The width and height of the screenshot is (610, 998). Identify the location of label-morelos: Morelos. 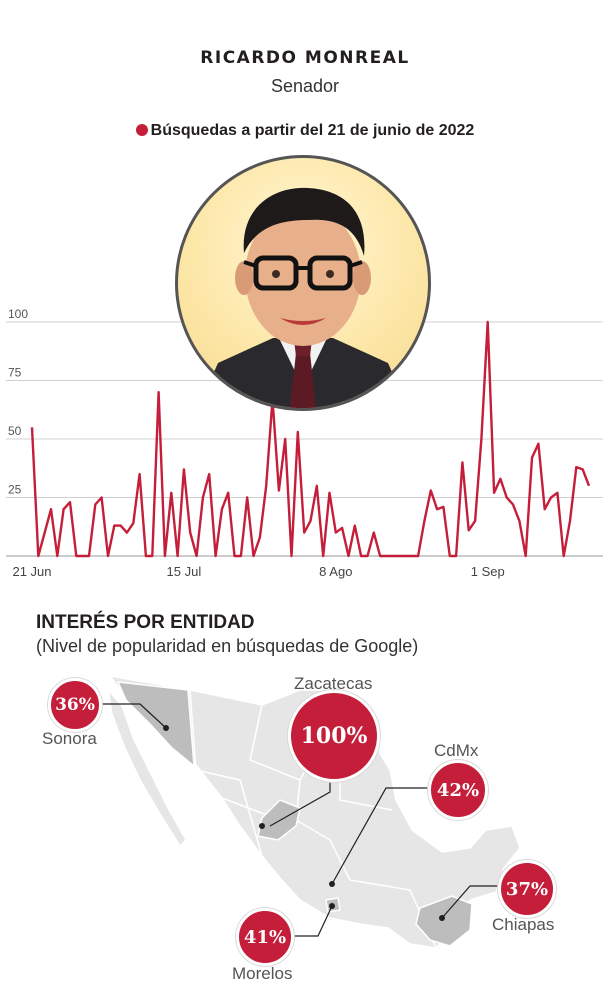
(262, 973).